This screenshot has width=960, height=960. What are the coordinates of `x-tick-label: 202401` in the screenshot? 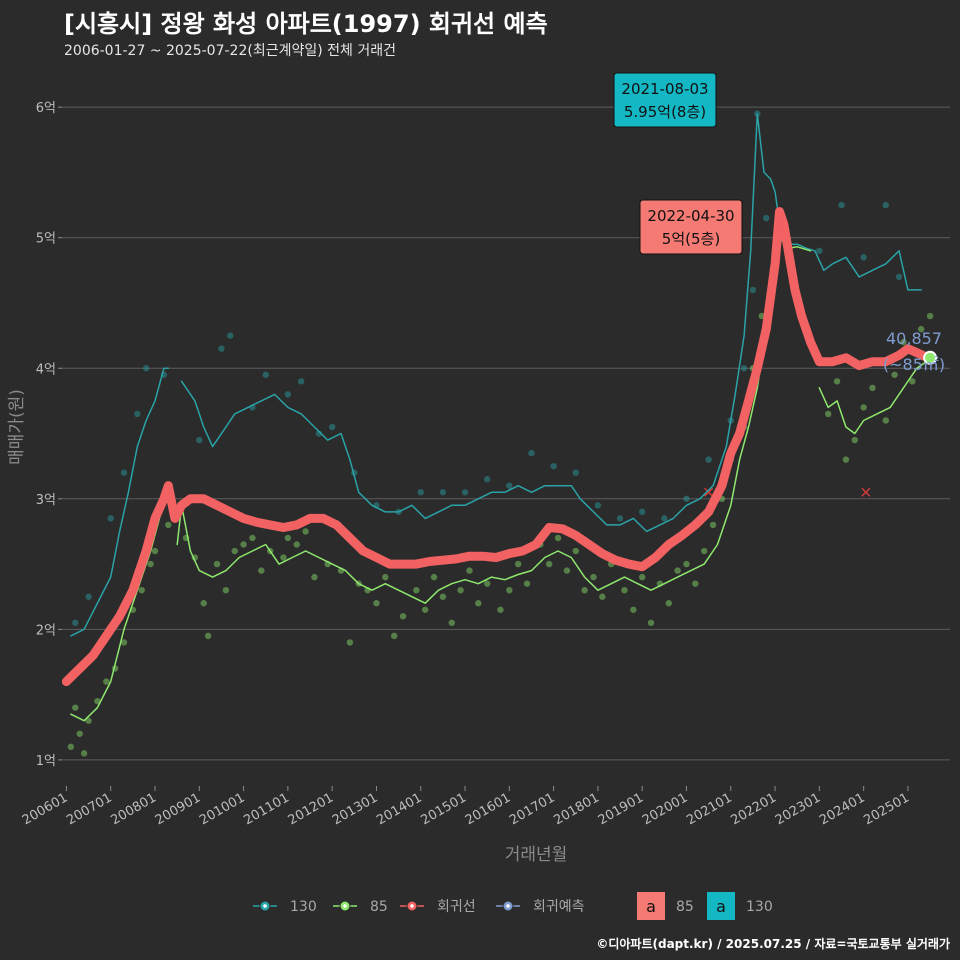 It's located at (842, 809).